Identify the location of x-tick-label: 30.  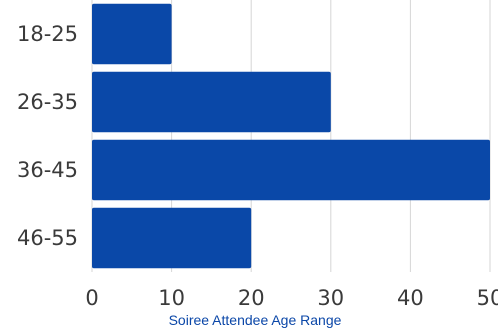
(330, 298).